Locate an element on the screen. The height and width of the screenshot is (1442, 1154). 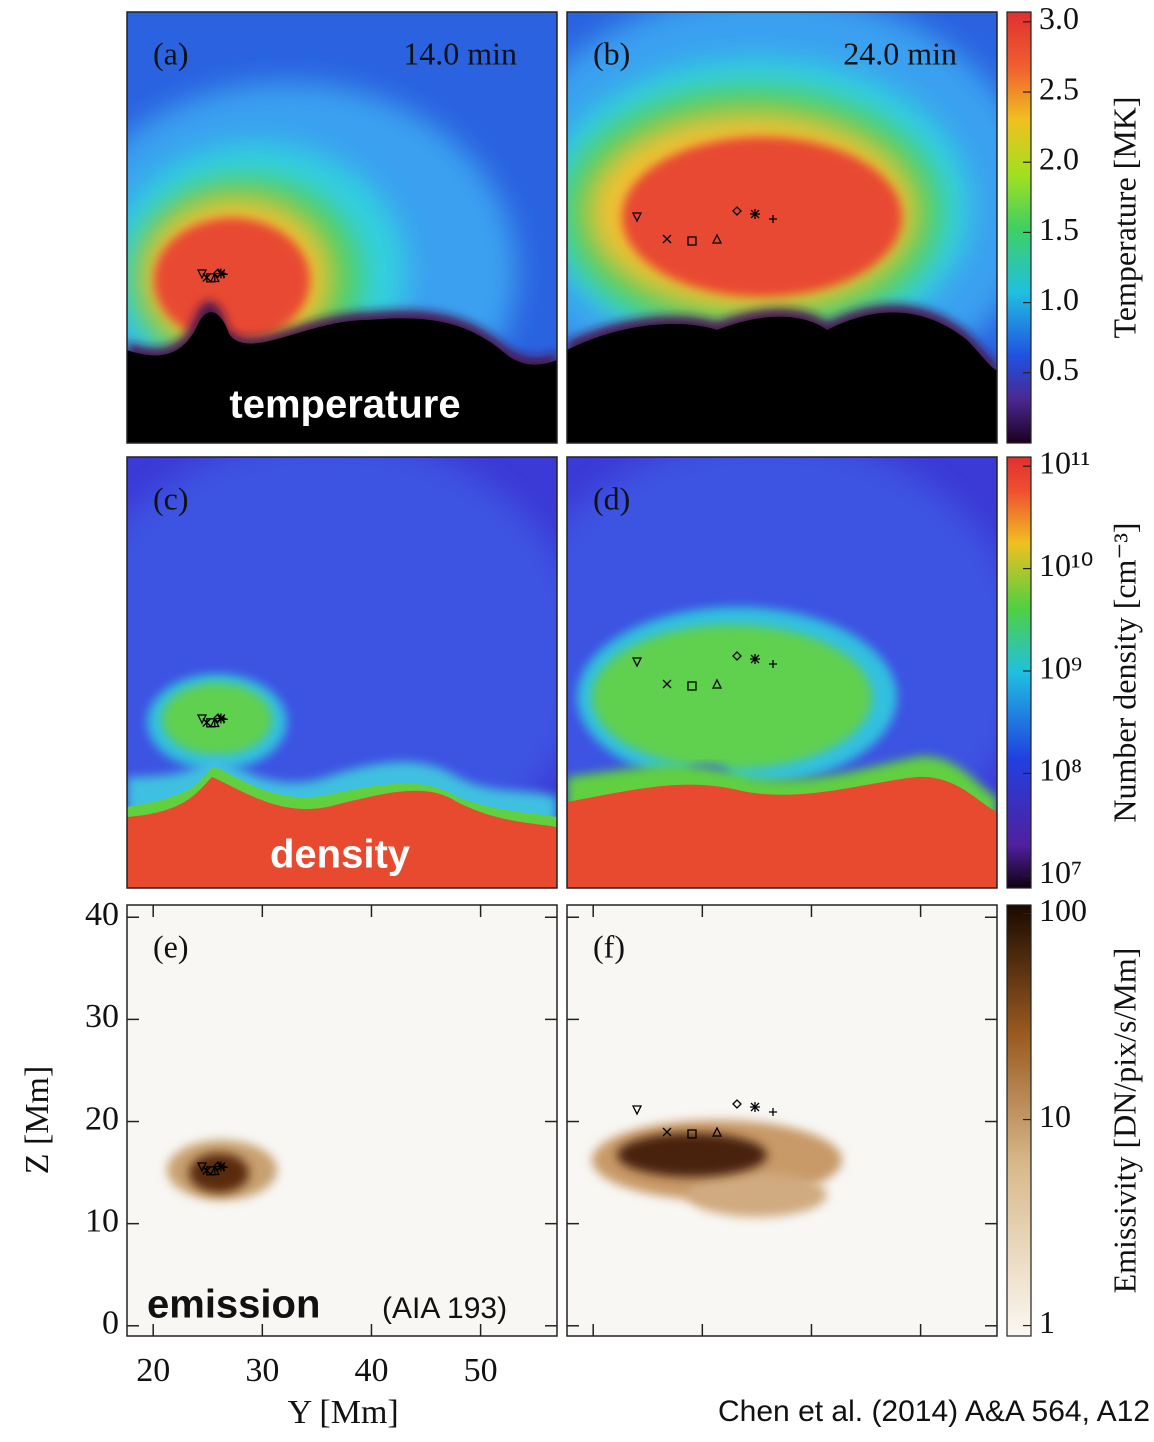
colorbar-label: Temperature [MK] is located at coordinates (1124, 217).